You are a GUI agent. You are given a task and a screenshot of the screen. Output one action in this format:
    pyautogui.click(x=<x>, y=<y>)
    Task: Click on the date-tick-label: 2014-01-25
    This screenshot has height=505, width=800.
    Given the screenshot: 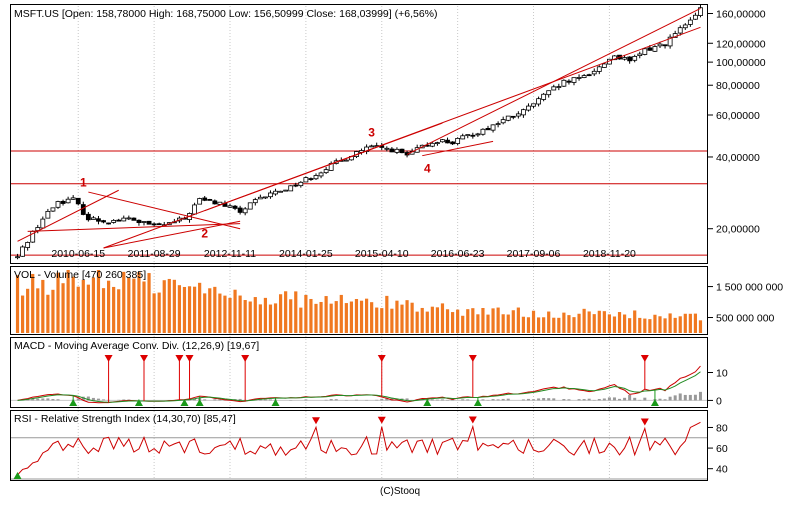 What is the action you would take?
    pyautogui.click(x=306, y=254)
    